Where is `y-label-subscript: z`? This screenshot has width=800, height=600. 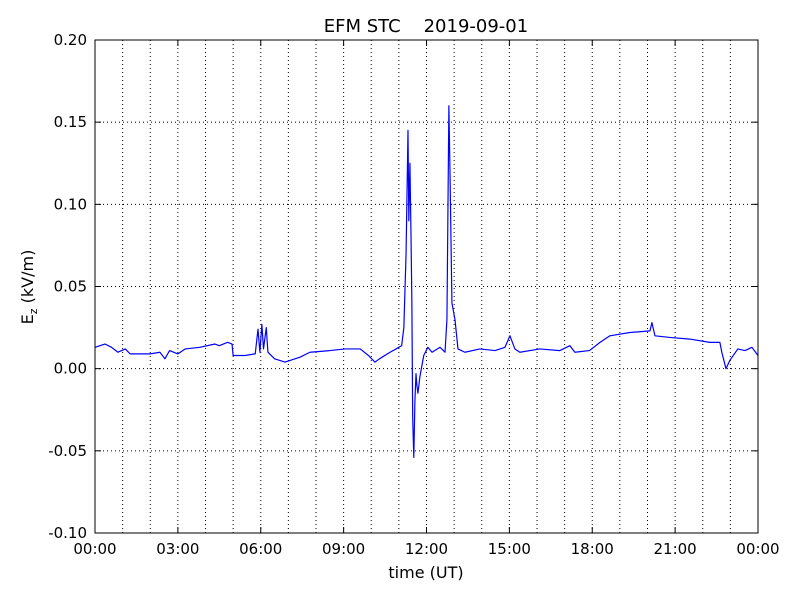
y-label-subscript: z is located at coordinates (33, 311).